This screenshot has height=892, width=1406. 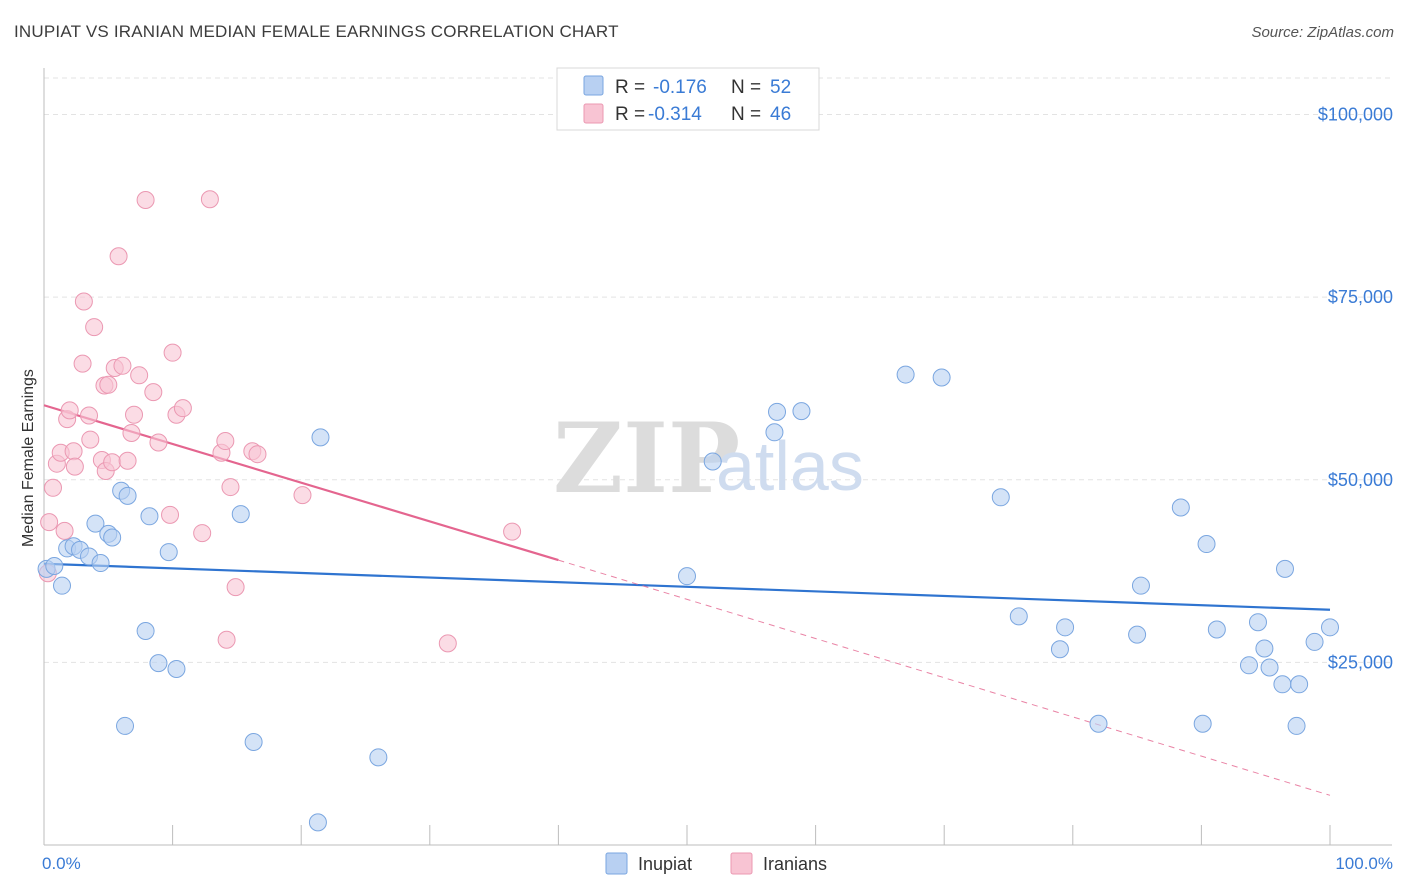 I want to click on bottom-legend-label-inupiat: Inupiat, so click(x=665, y=864).